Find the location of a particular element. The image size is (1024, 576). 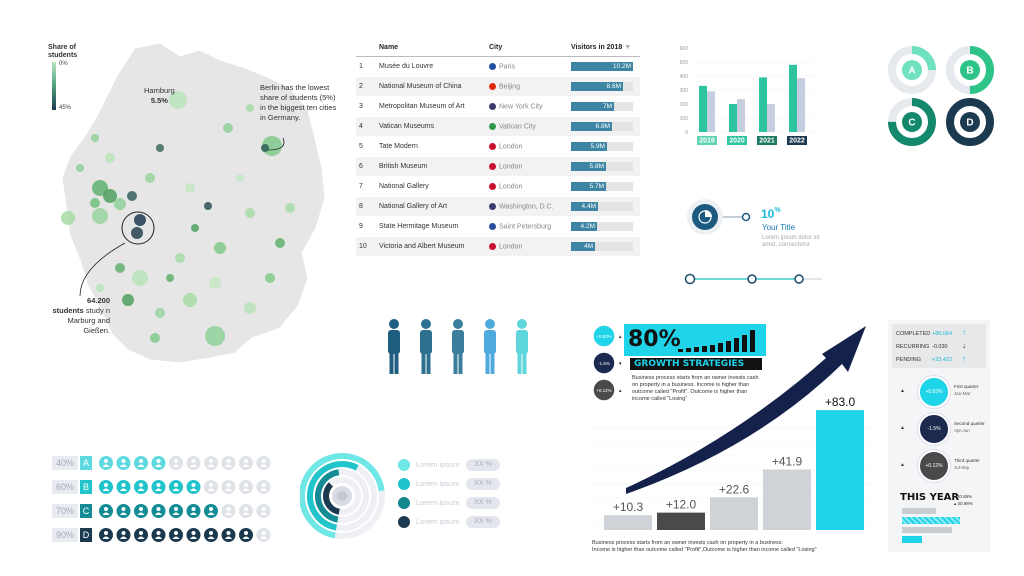

stats-label: RECURRING is located at coordinates (913, 347).